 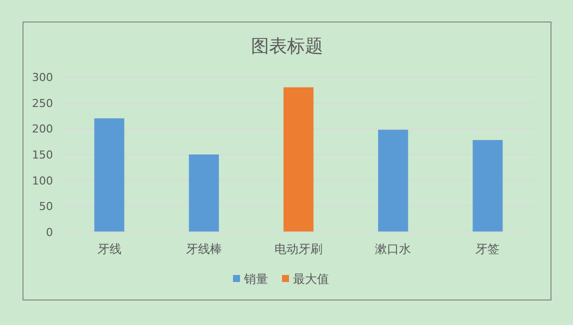 What do you see at coordinates (109, 249) in the screenshot?
I see `x-tick-label: 牙线` at bounding box center [109, 249].